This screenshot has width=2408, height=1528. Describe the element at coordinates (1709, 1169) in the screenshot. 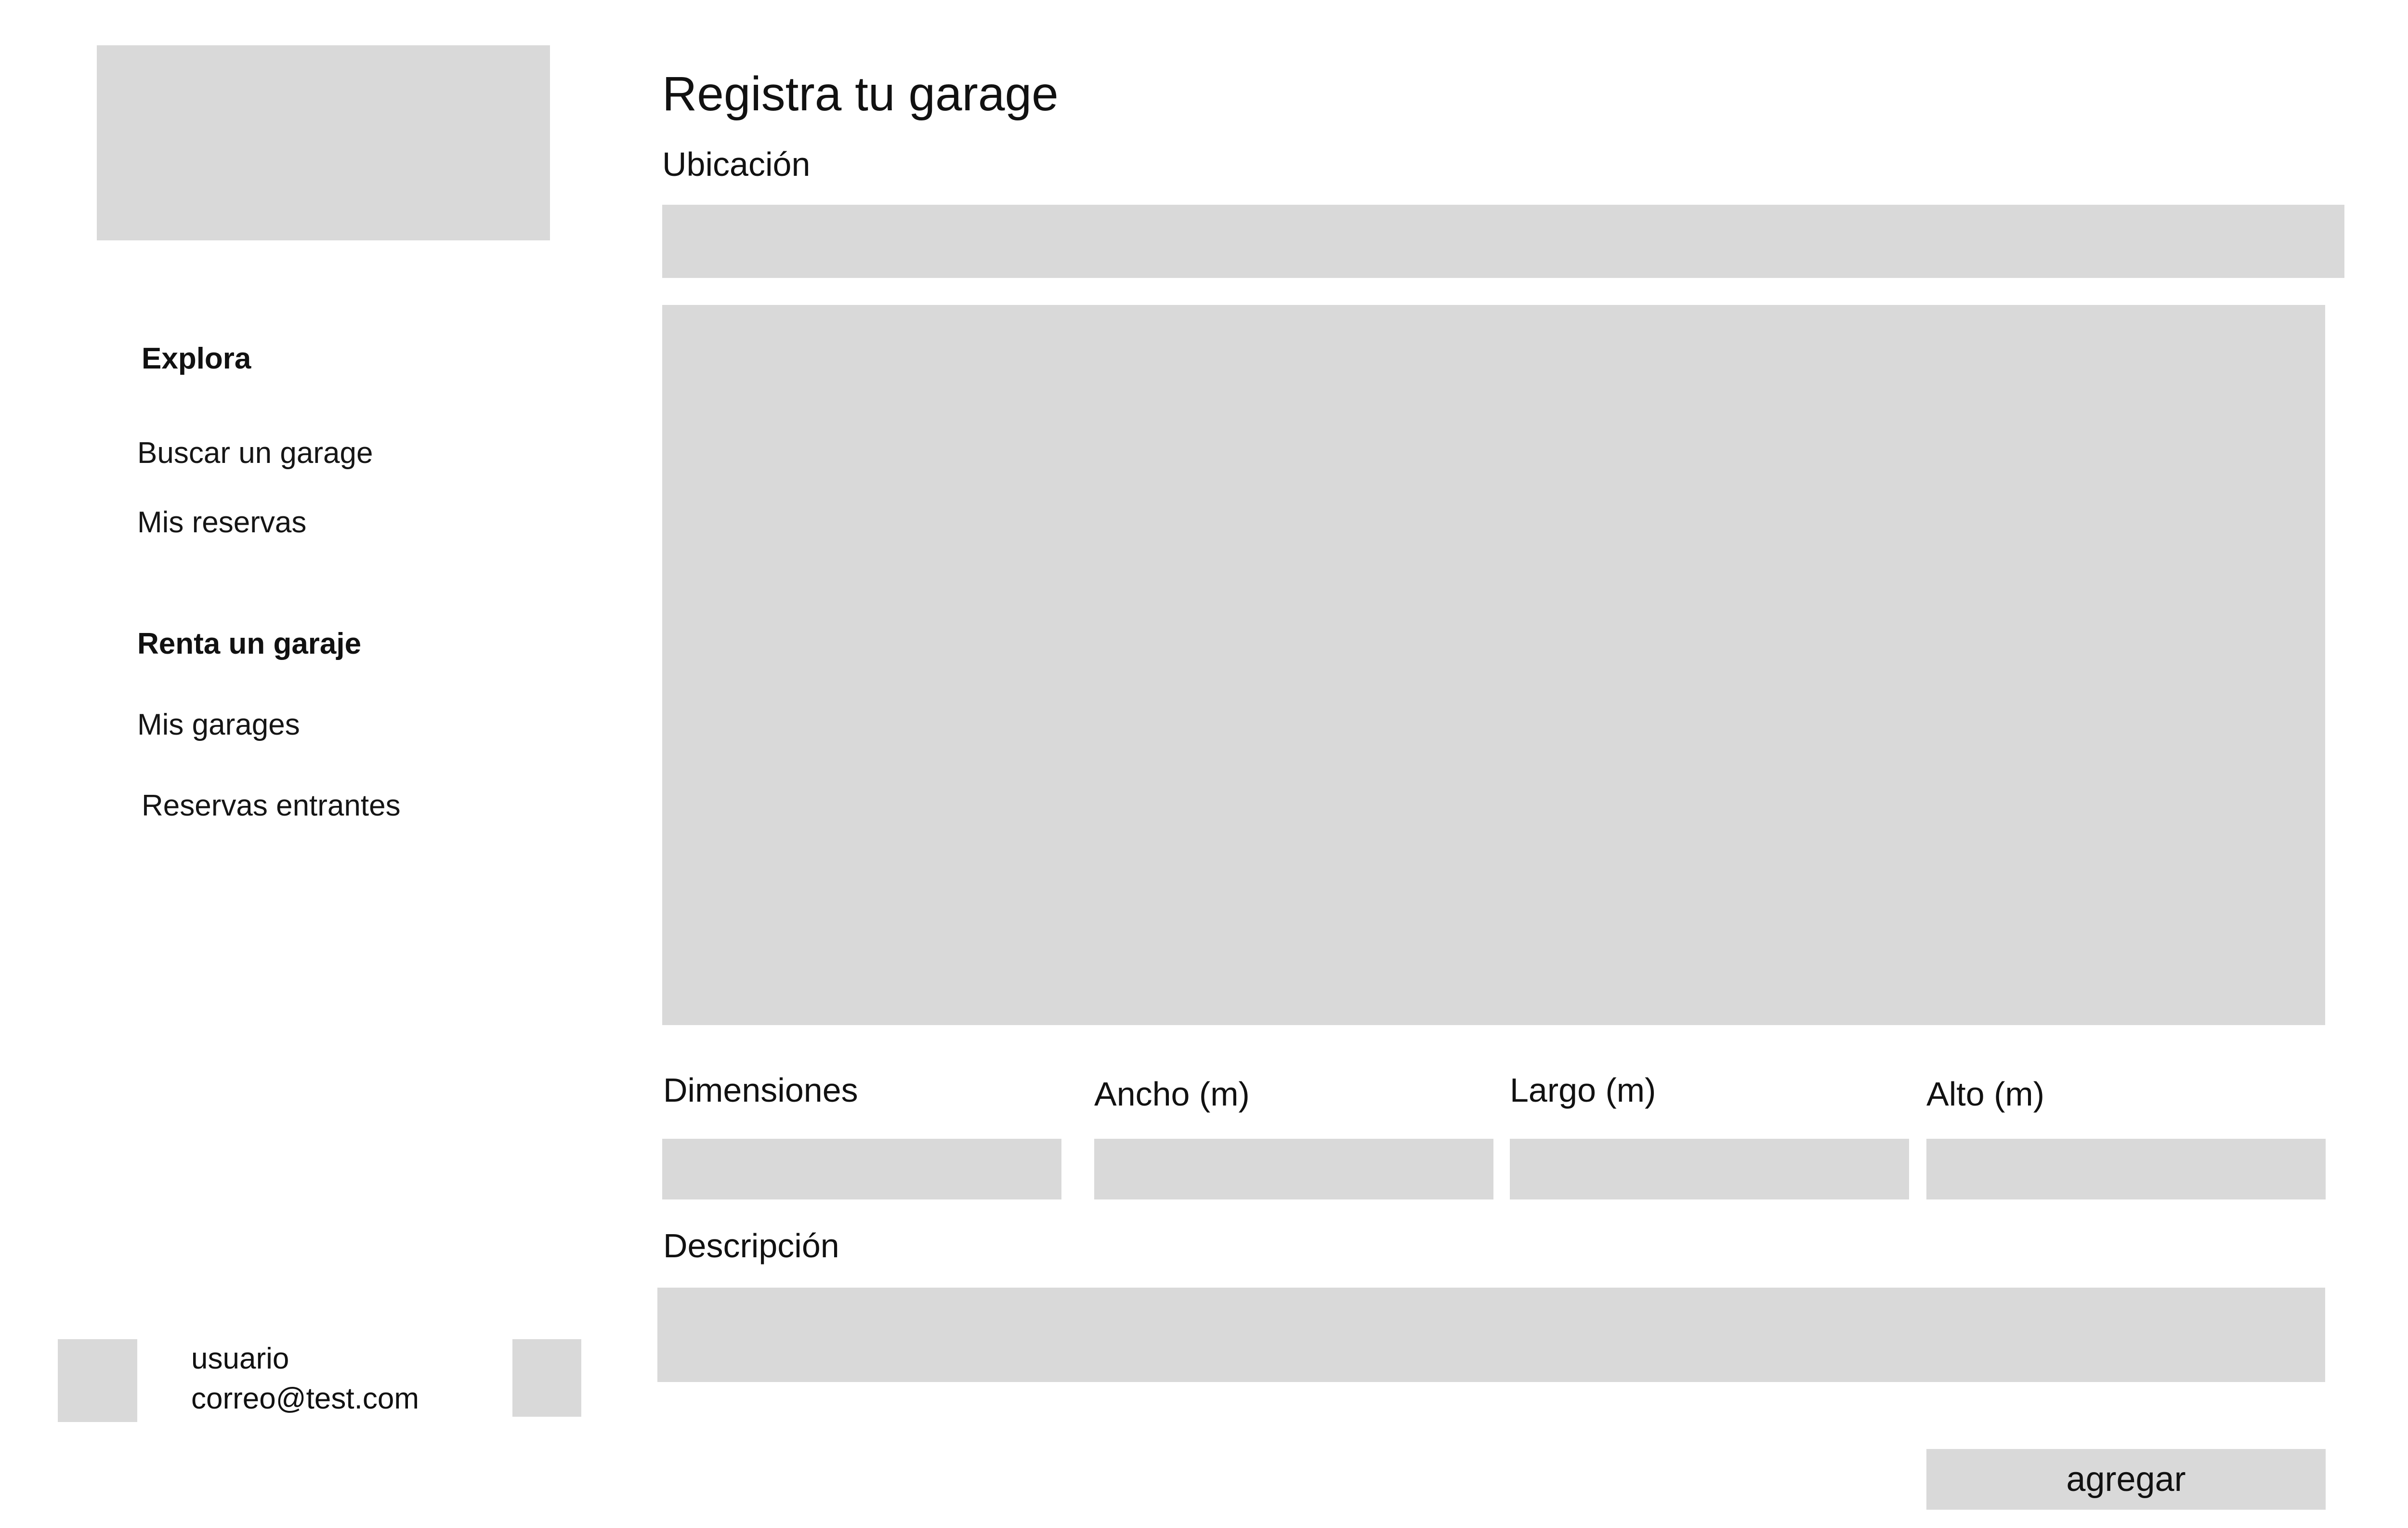

I see `largo-input` at that location.